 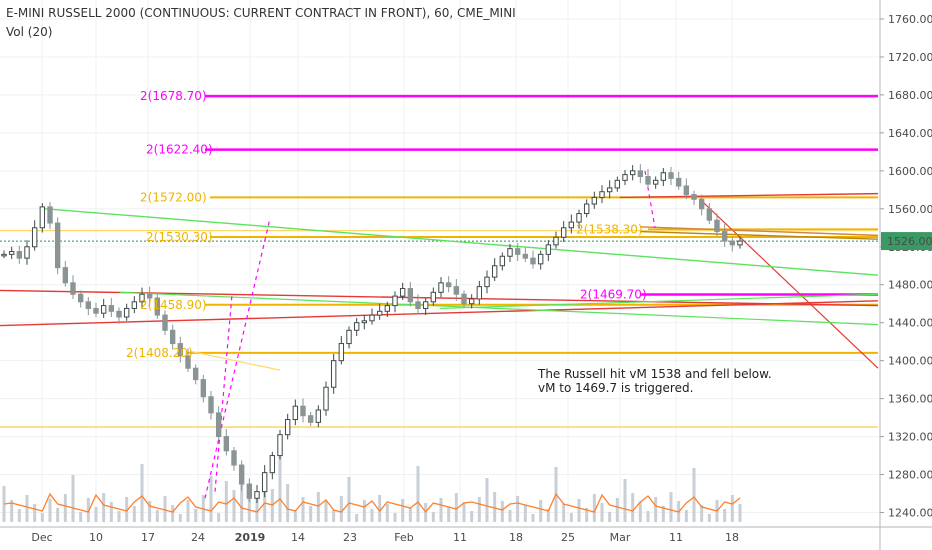 What do you see at coordinates (615, 388) in the screenshot?
I see `annotation-line-2: vM to 1469.7 is triggered.` at bounding box center [615, 388].